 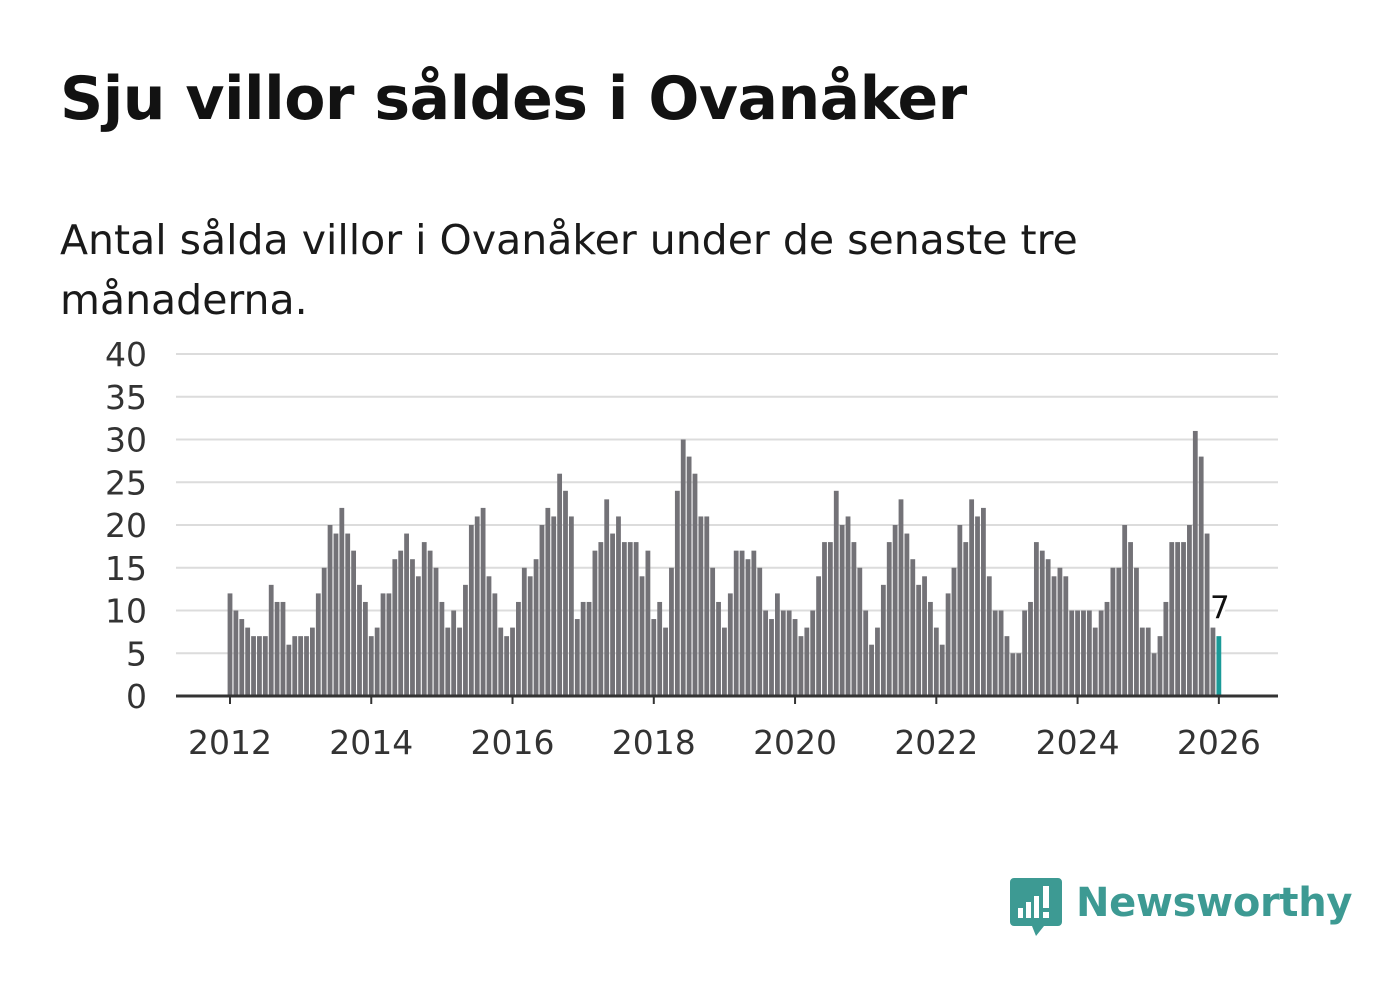 What do you see at coordinates (126, 525) in the screenshot?
I see `y-tick-label: 20` at bounding box center [126, 525].